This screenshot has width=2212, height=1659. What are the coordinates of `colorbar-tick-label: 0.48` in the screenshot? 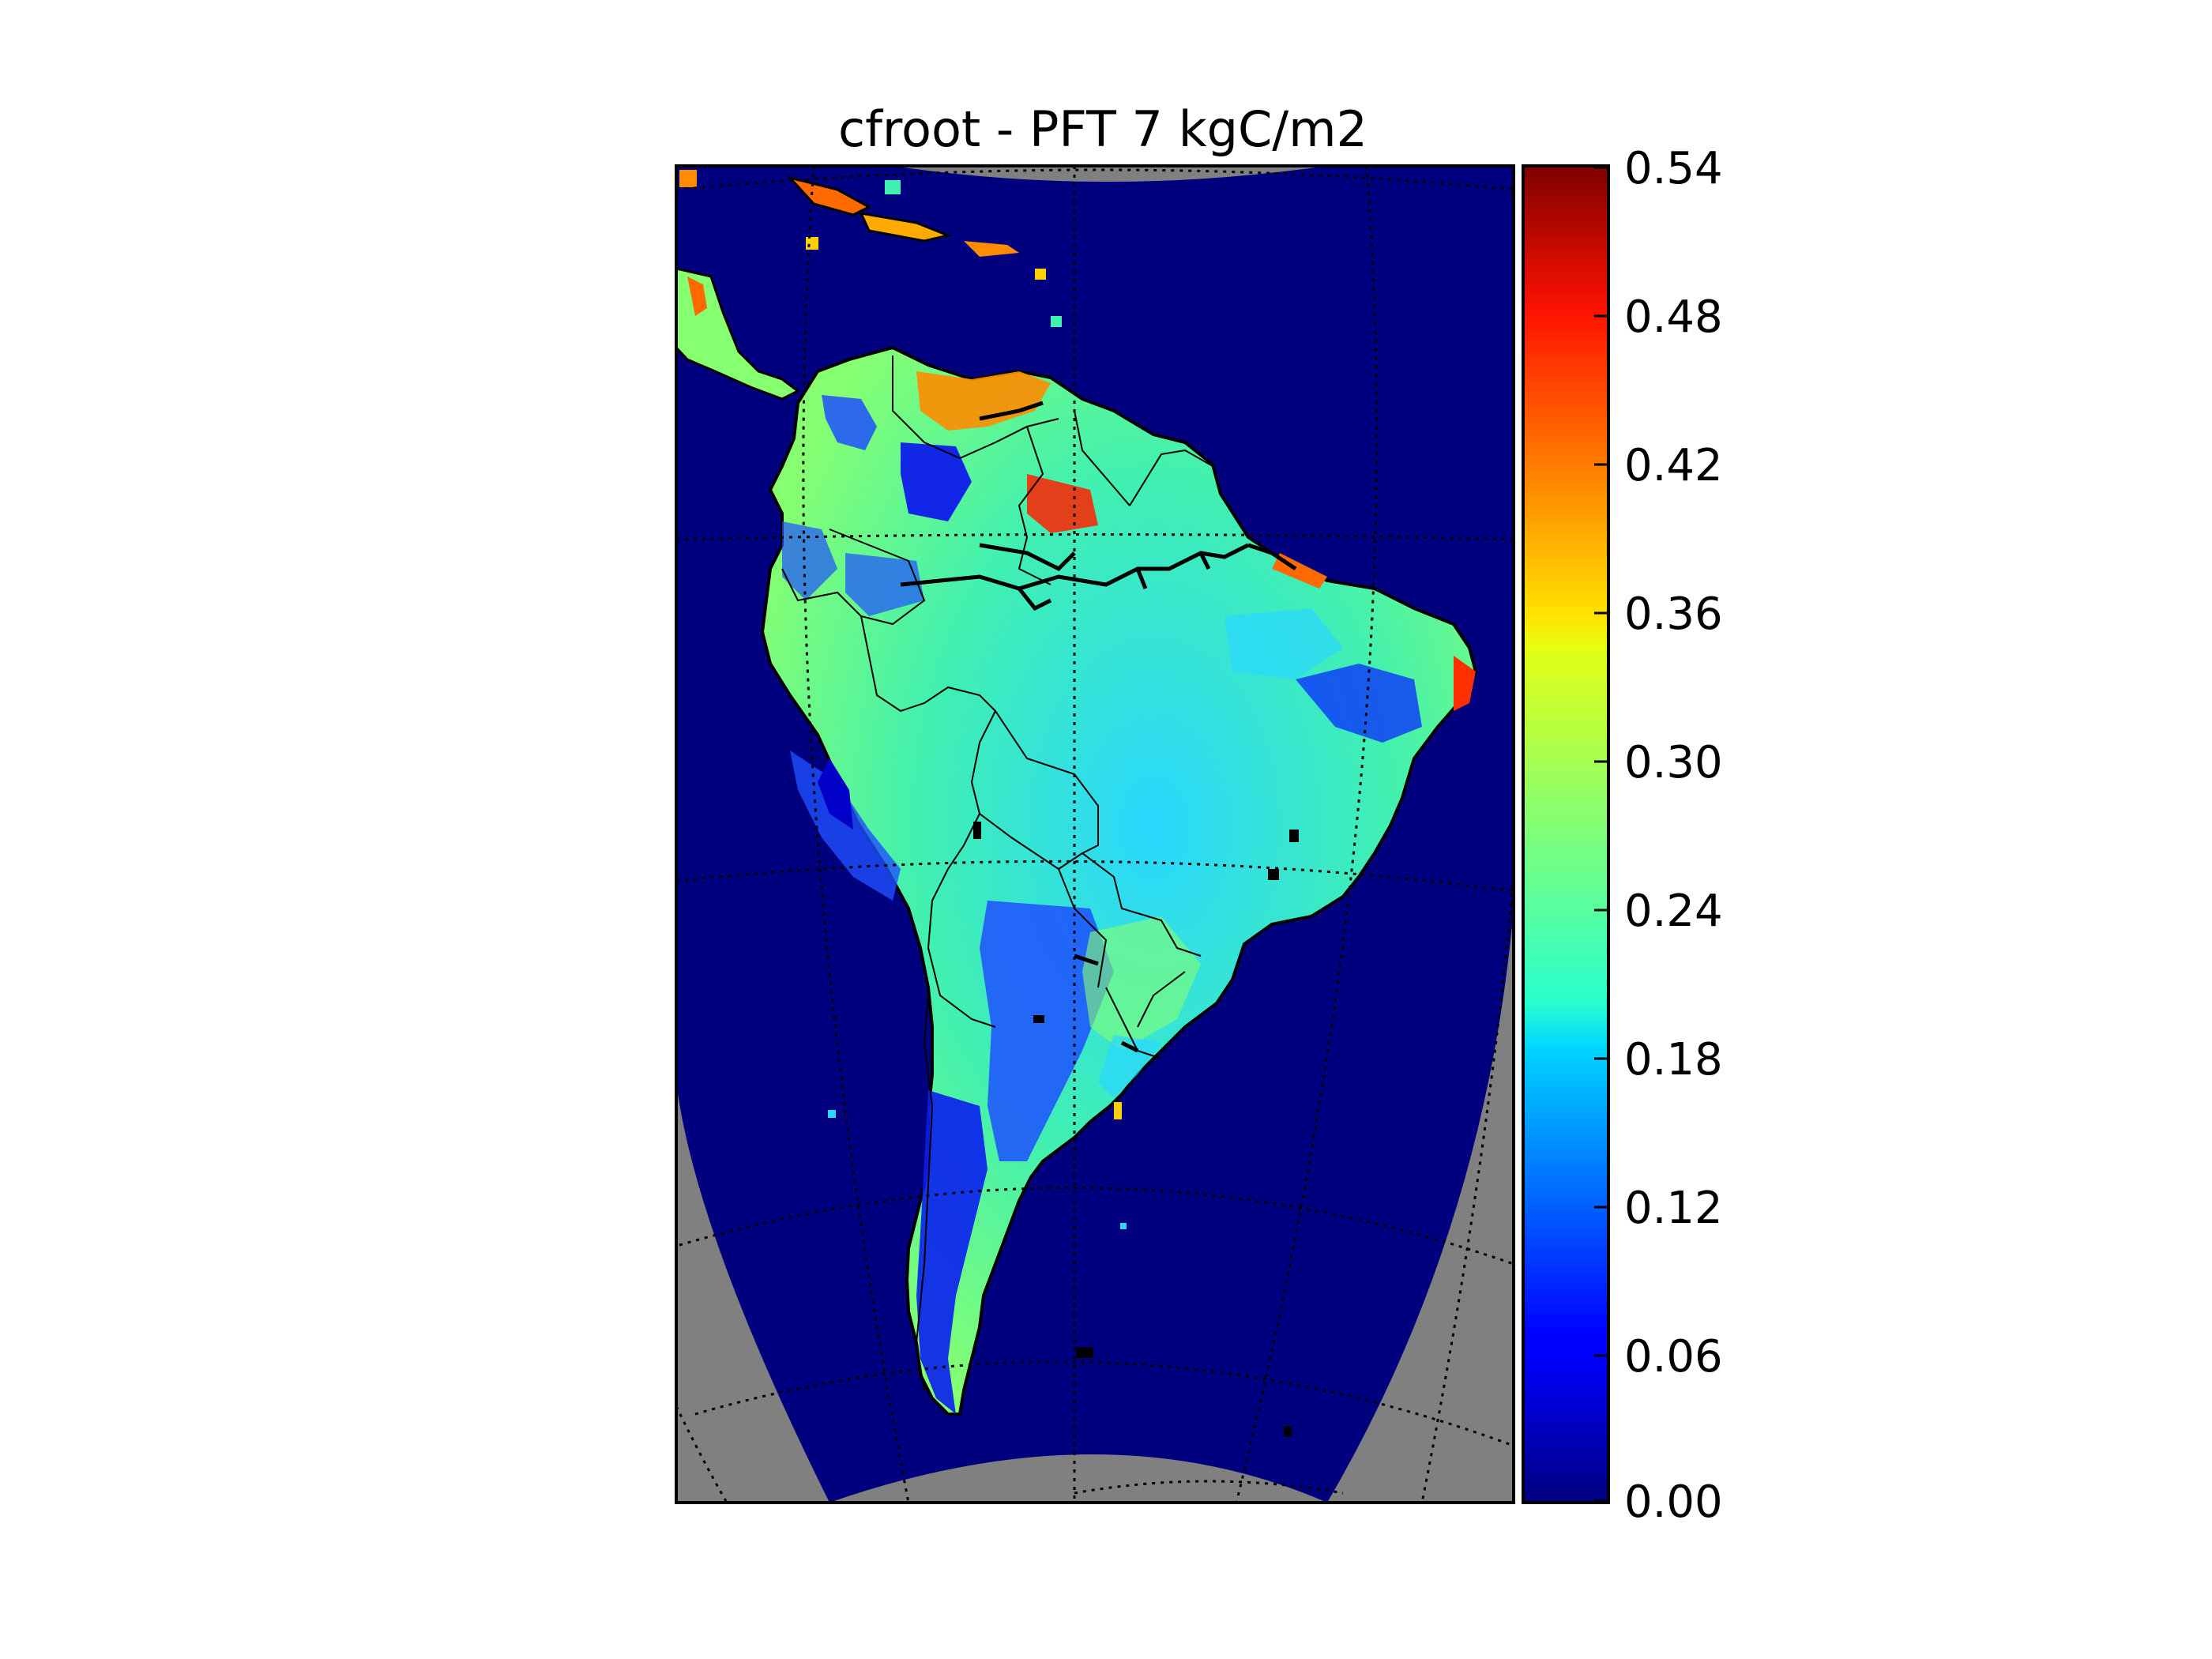 It's located at (1674, 317).